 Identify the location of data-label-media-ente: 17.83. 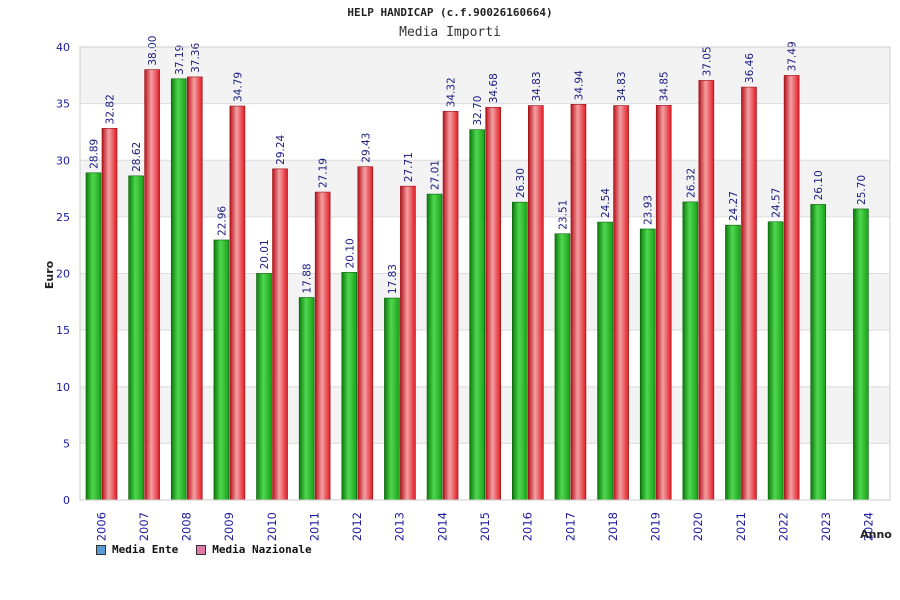
(393, 279).